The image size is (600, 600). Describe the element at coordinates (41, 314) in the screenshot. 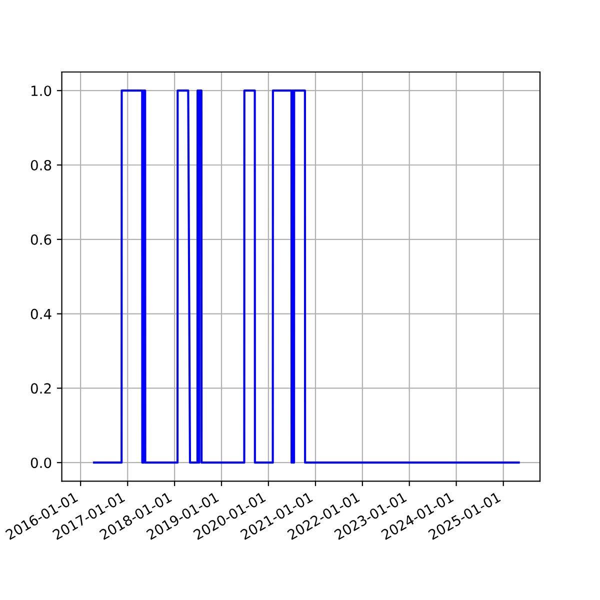

I see `y-tick-label: 0.4` at that location.